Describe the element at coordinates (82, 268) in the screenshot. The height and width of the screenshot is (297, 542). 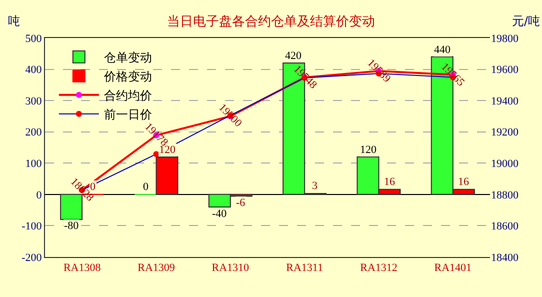
I see `x-tick-label: RA1308` at that location.